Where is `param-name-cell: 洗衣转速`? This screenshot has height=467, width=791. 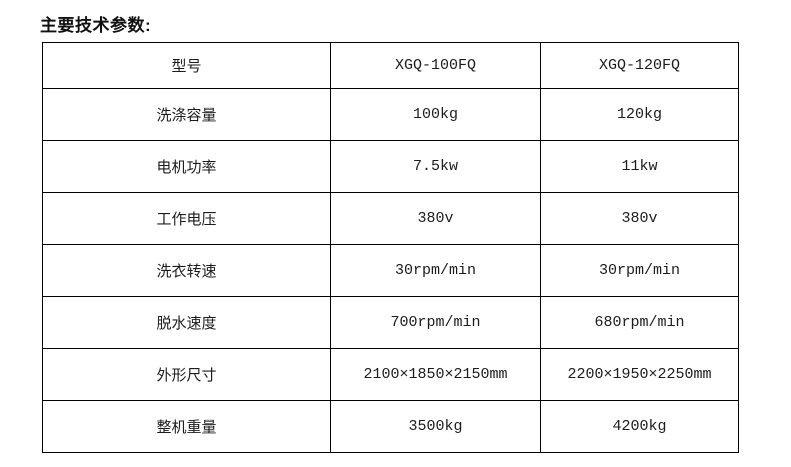
param-name-cell: 洗衣转速 is located at coordinates (186, 270).